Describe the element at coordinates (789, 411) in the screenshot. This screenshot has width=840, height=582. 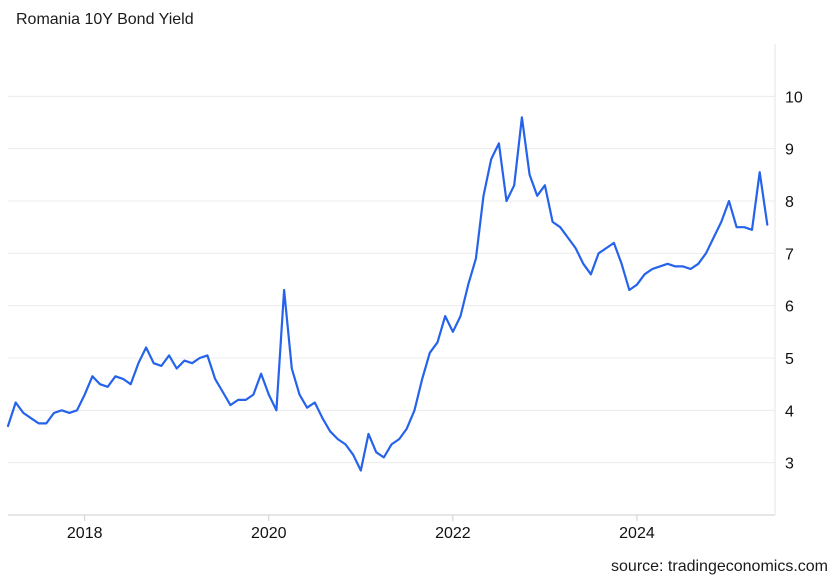
I see `y-tick-label: 4` at that location.